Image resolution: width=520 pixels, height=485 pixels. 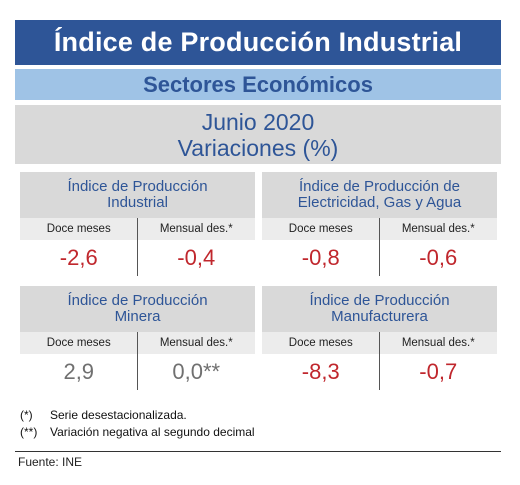 What do you see at coordinates (78, 257) in the screenshot?
I see `twelve-months-value: -2,6` at bounding box center [78, 257].